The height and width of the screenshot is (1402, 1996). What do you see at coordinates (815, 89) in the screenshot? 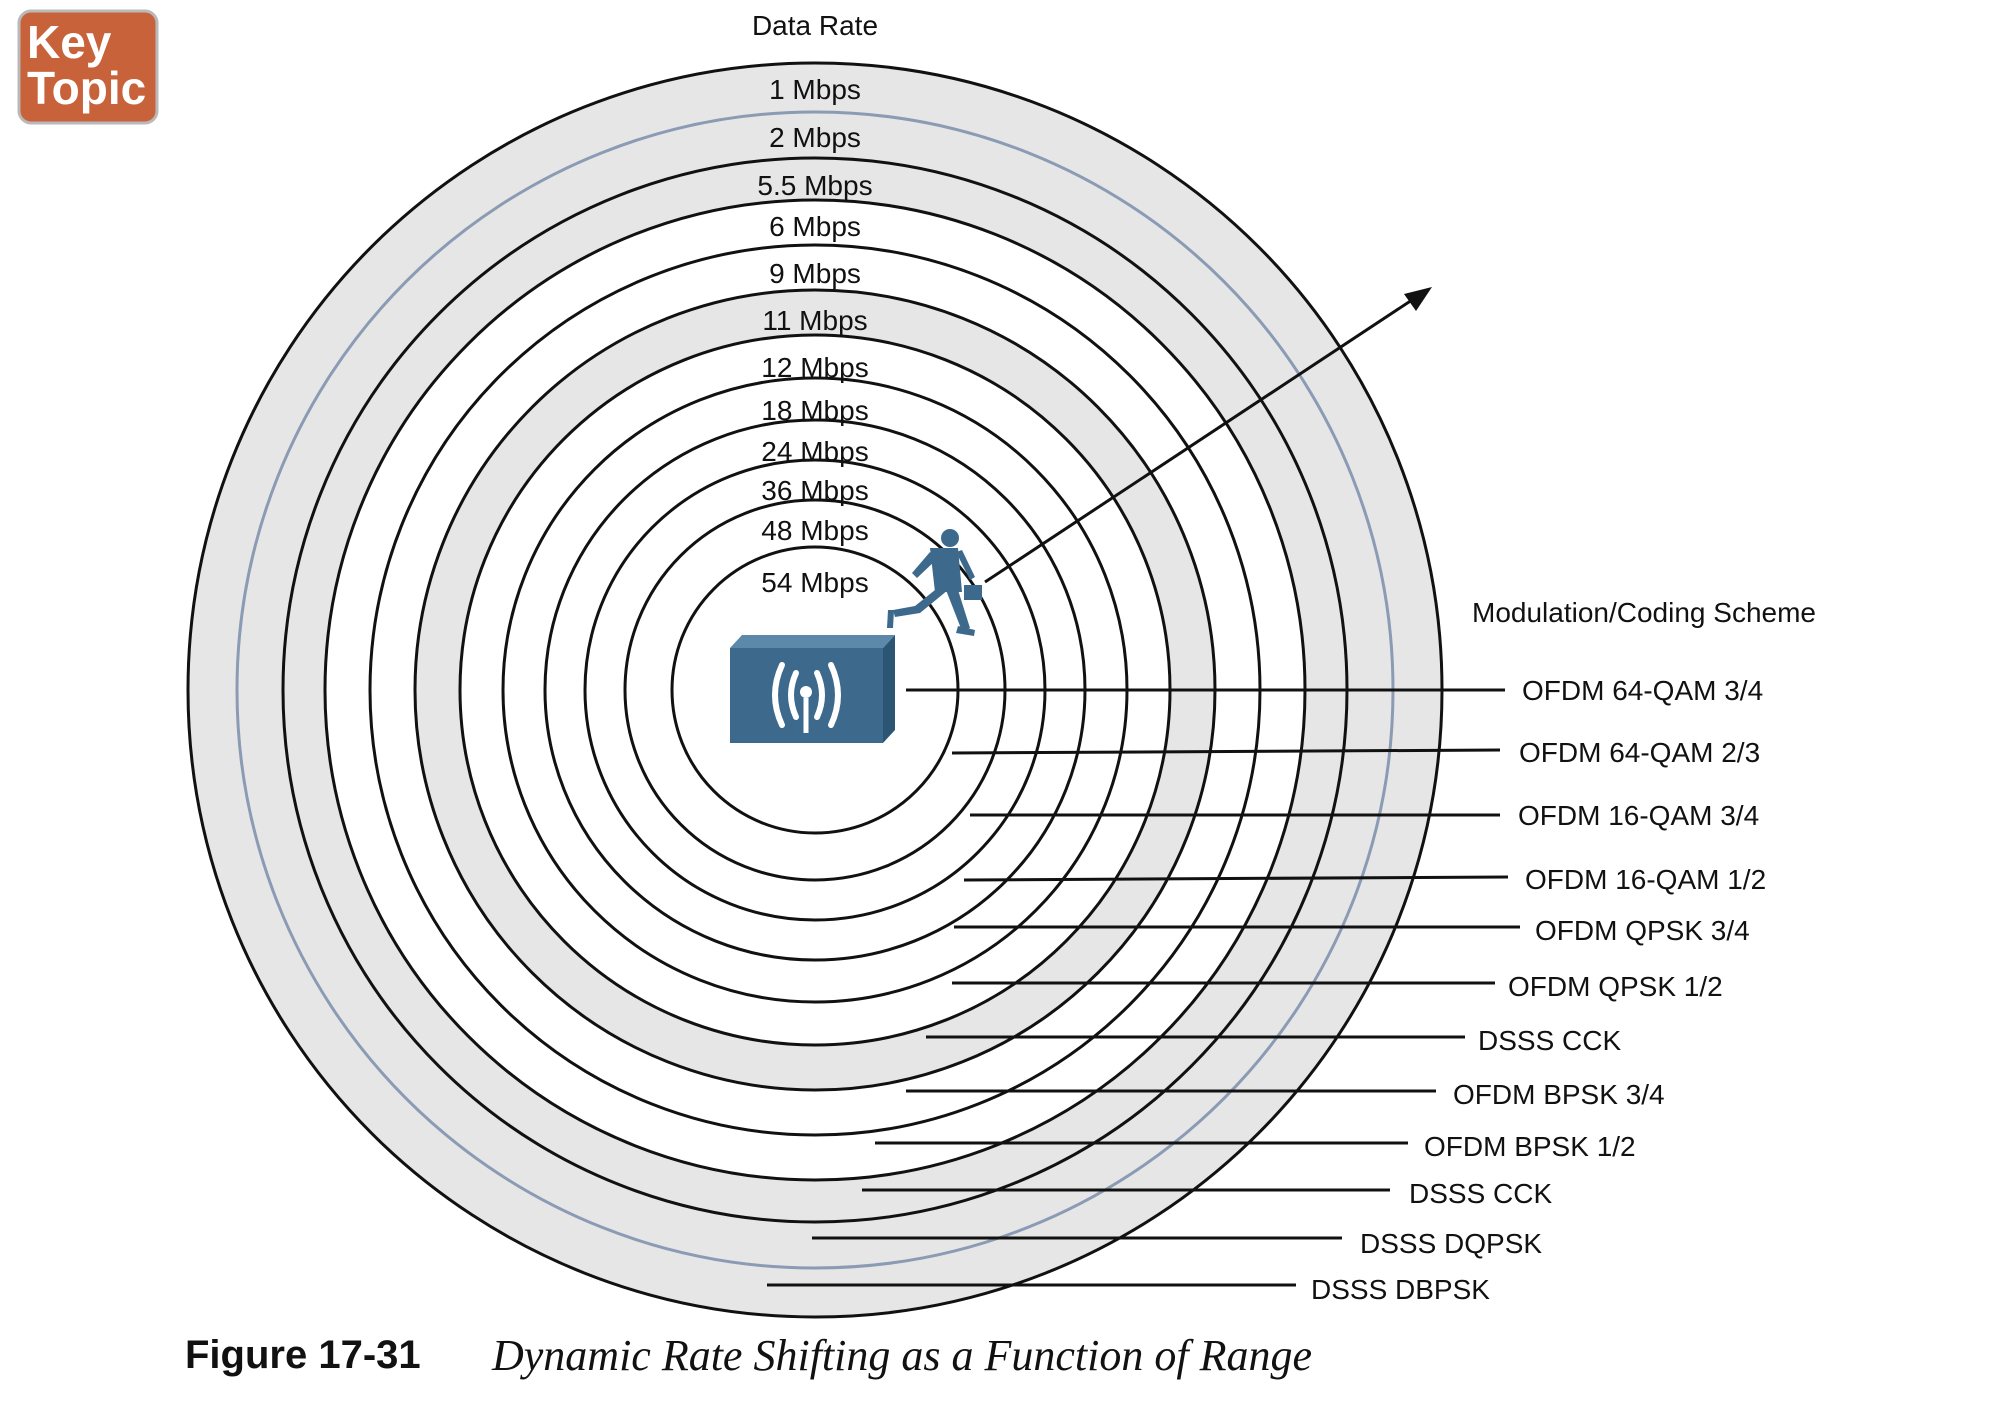
I see `rate-label: 1 Mbps` at bounding box center [815, 89].